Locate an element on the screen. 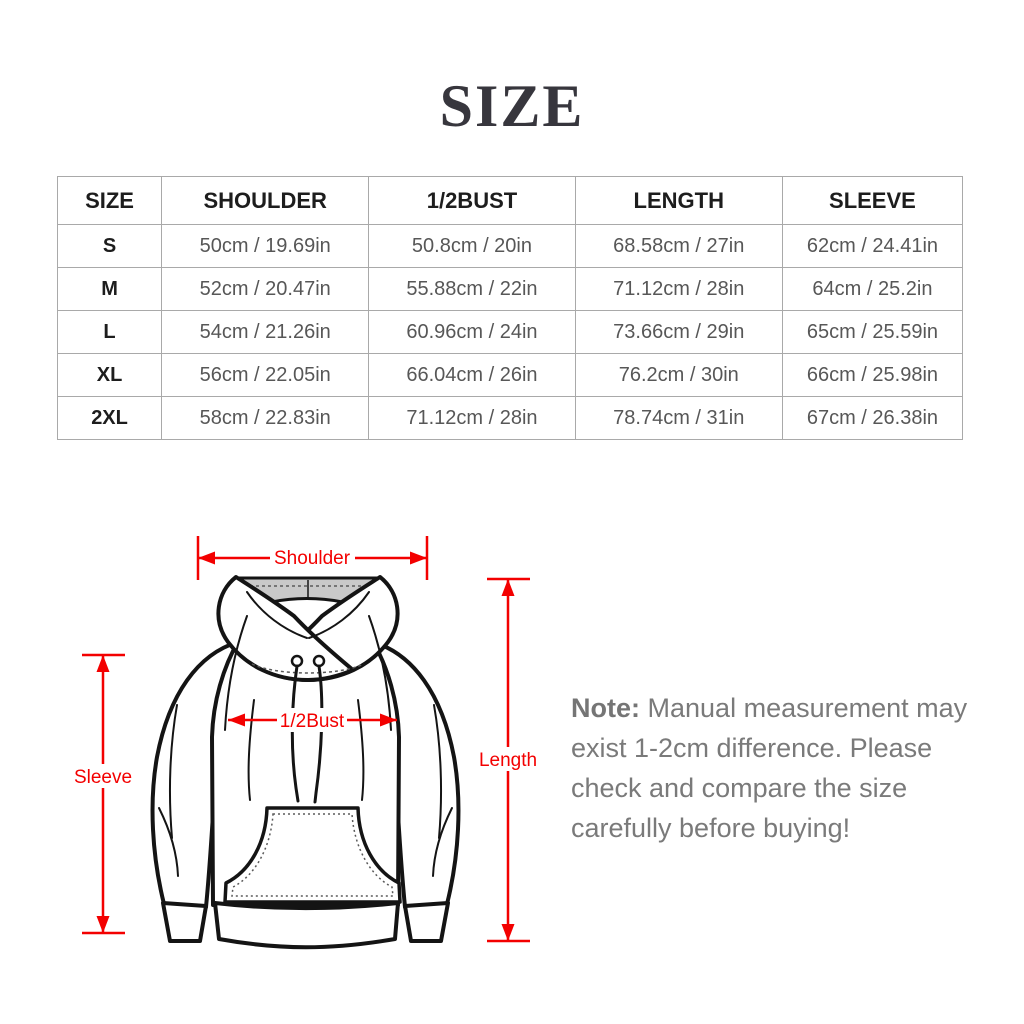 The width and height of the screenshot is (1024, 1024). note-line: carefully before buying! is located at coordinates (711, 828).